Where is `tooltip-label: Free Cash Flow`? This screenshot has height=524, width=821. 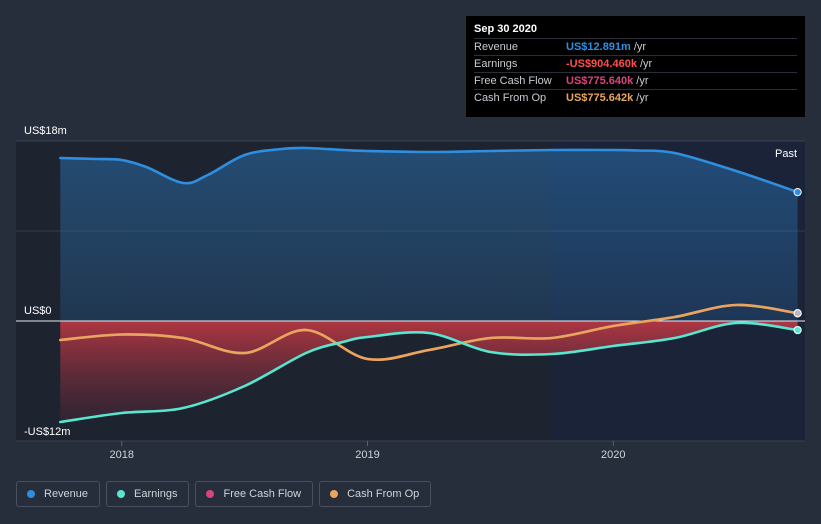
tooltip-label: Free Cash Flow is located at coordinates (513, 81).